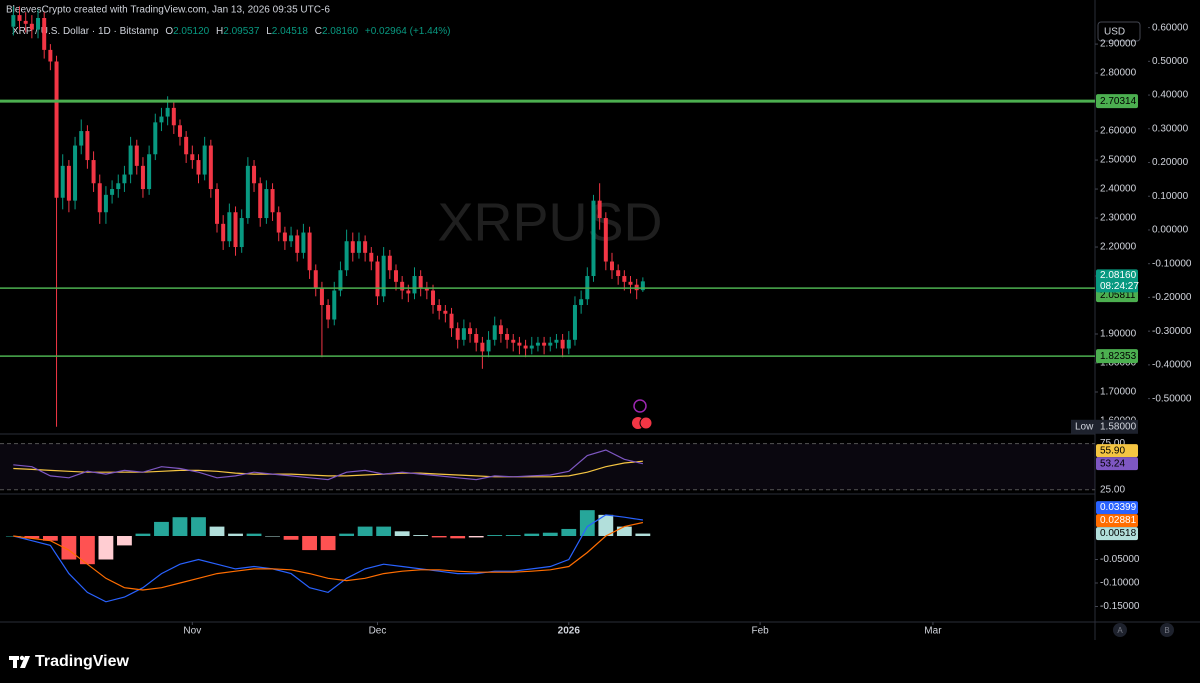  Describe the element at coordinates (241, 31) in the screenshot. I see `legend-value: 2.09537` at that location.